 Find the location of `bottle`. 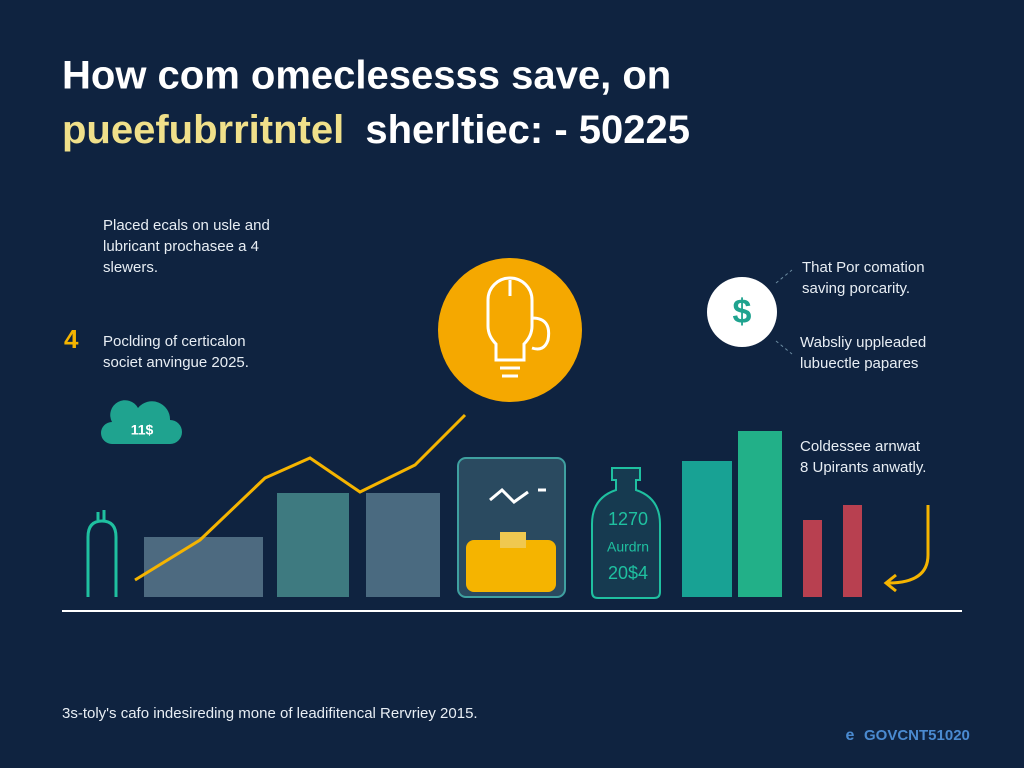

bottle is located at coordinates (626, 533).